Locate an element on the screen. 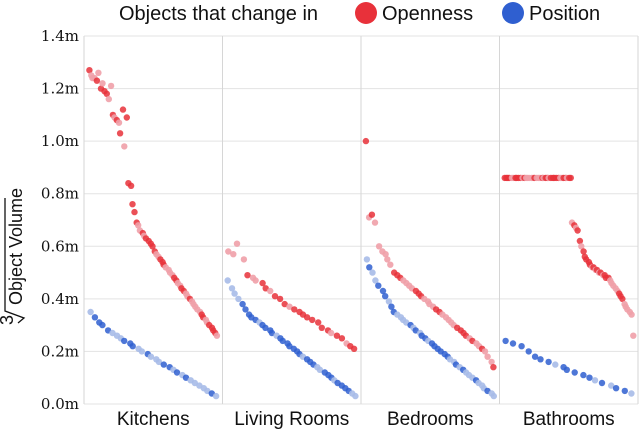 The width and height of the screenshot is (640, 431). legend-position-label: Position is located at coordinates (564, 14).